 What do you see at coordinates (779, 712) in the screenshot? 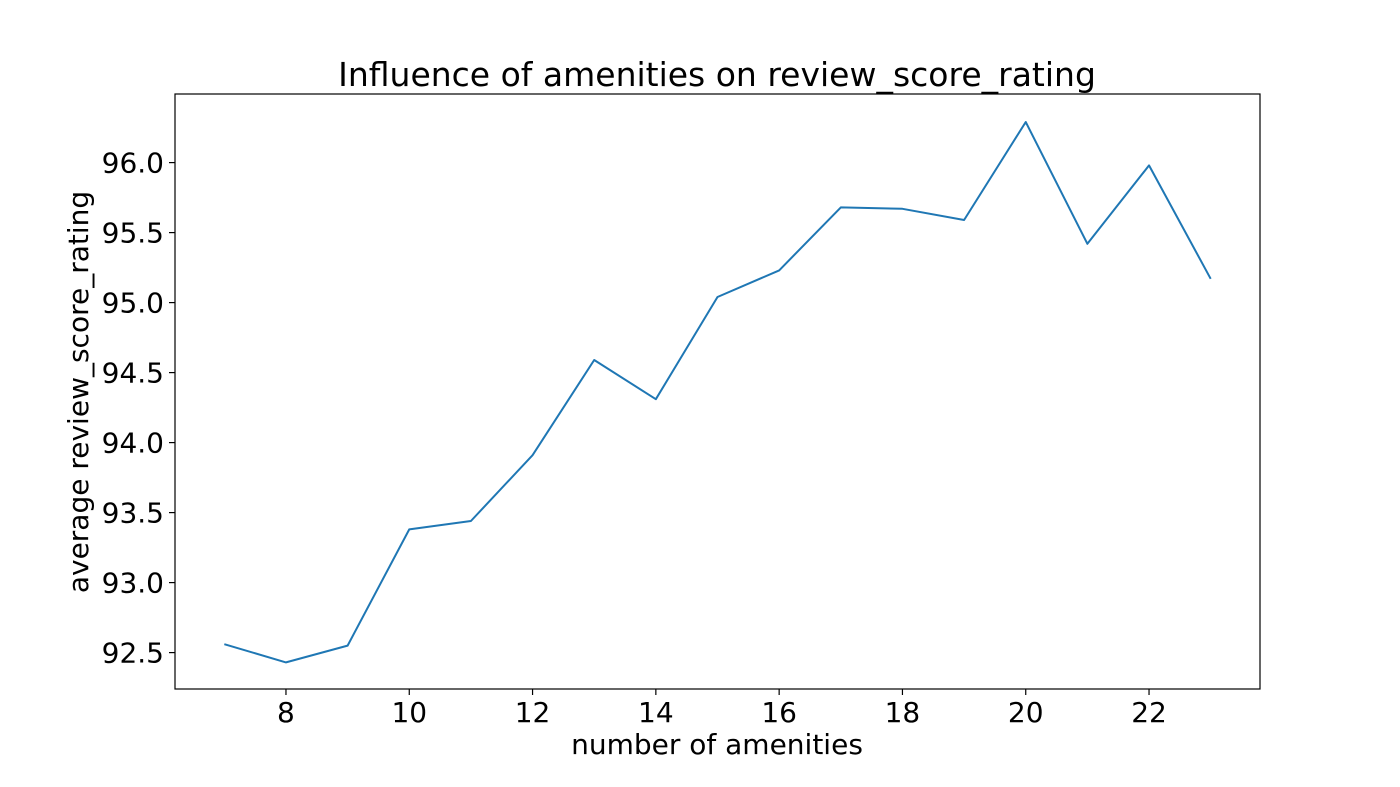
I see `x-tick-label: 16` at bounding box center [779, 712].